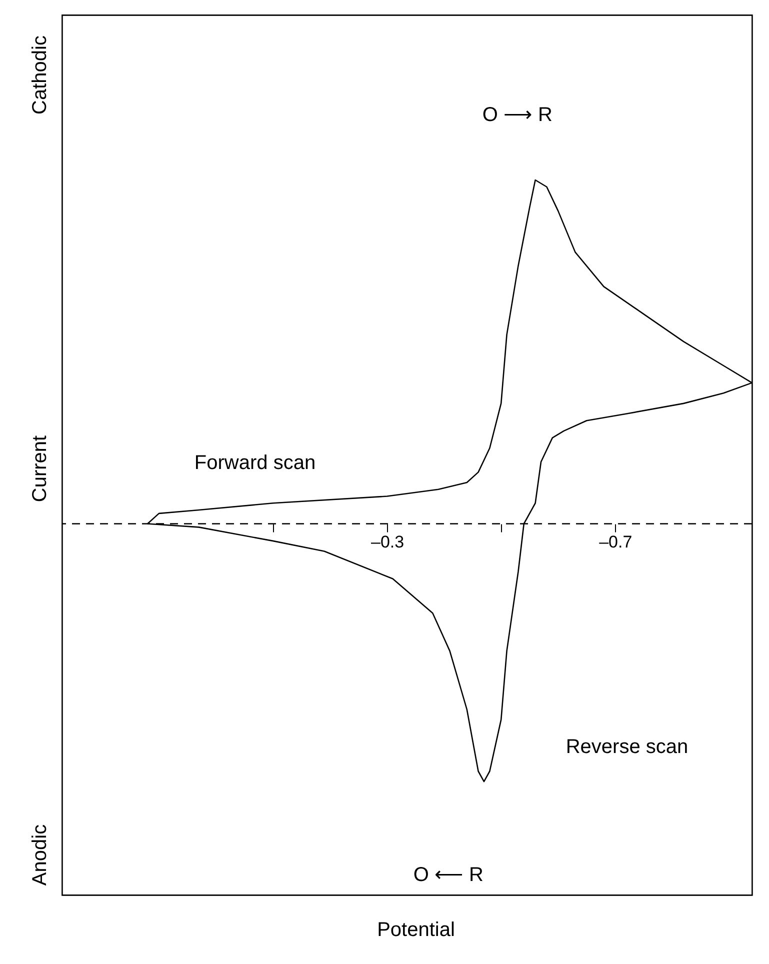  What do you see at coordinates (627, 747) in the screenshot?
I see `annotation: Reverse scan` at bounding box center [627, 747].